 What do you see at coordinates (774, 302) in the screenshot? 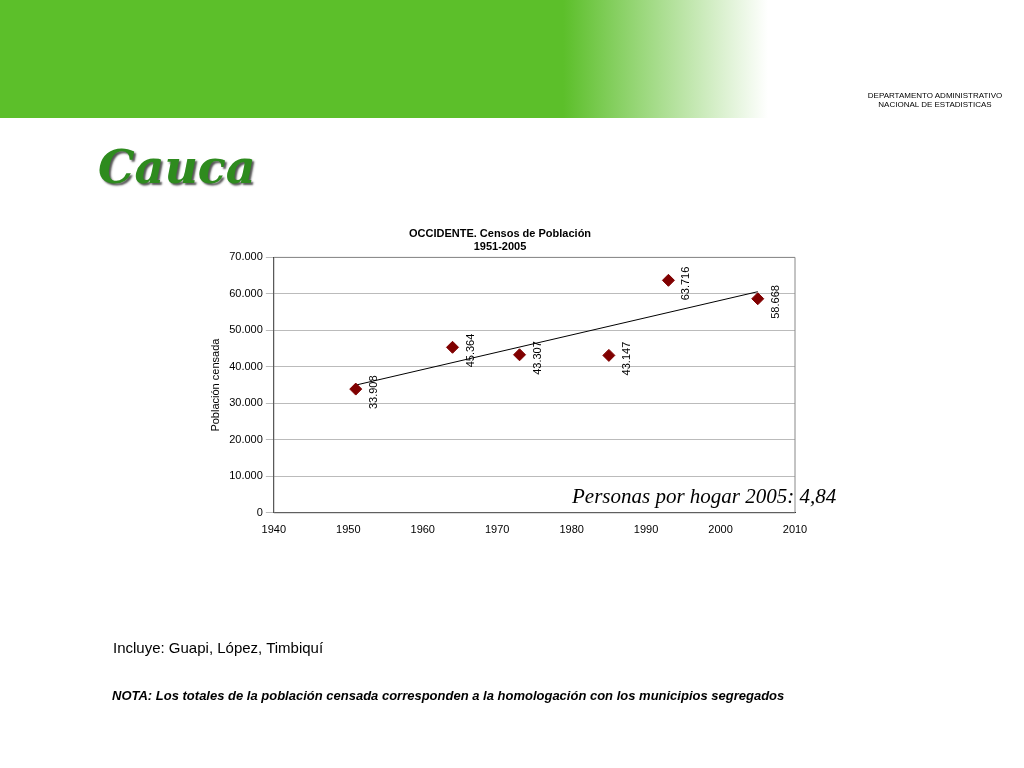
I see `data-label: 58.668` at bounding box center [774, 302].